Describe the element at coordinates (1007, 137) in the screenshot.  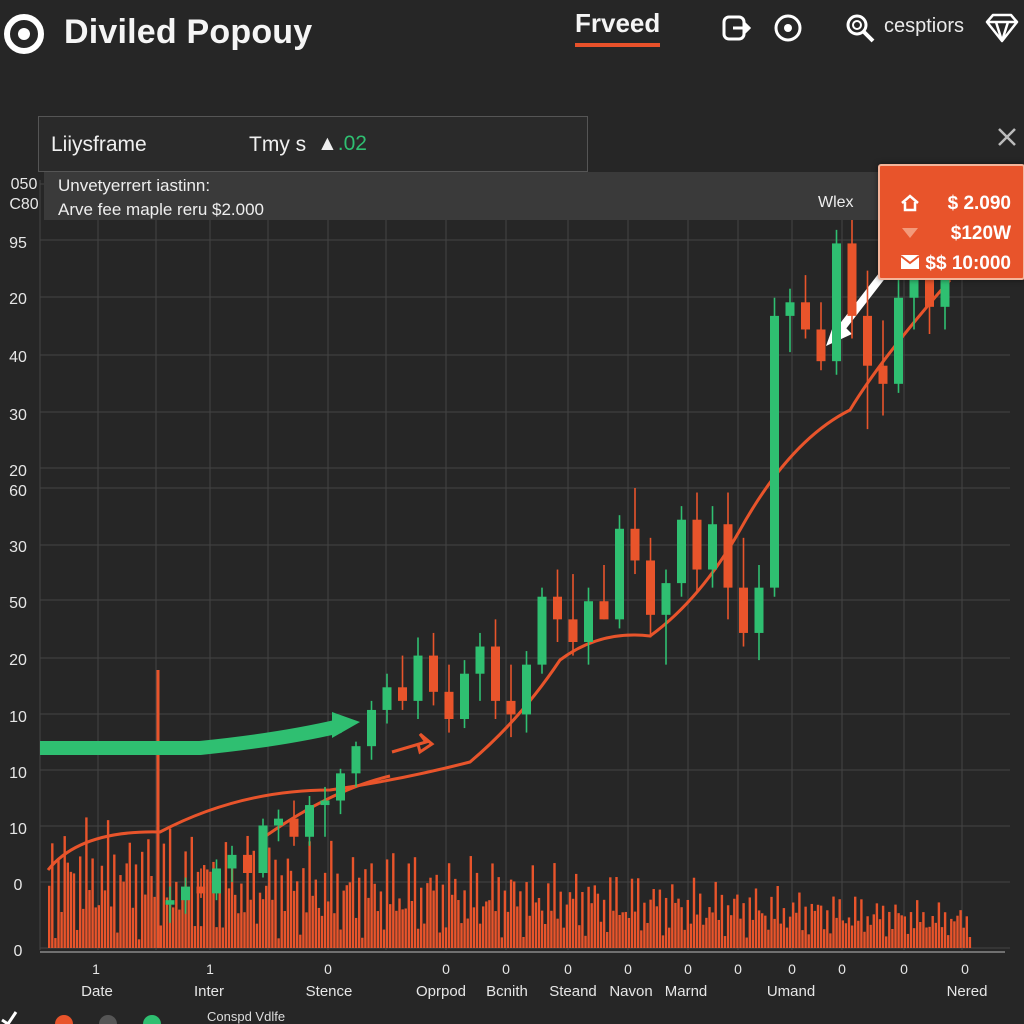
I see `close-icon` at that location.